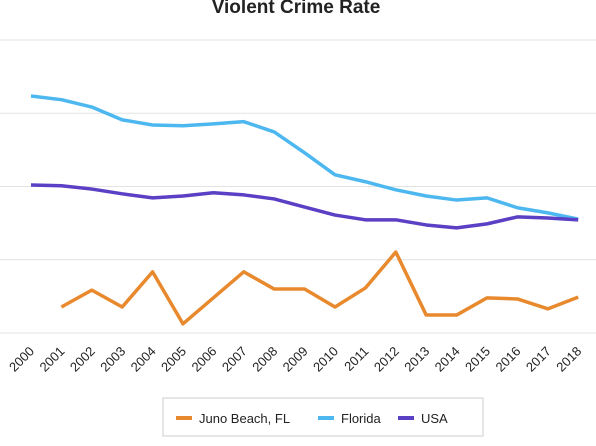  What do you see at coordinates (447, 359) in the screenshot?
I see `x-tick-label: 2014` at bounding box center [447, 359].